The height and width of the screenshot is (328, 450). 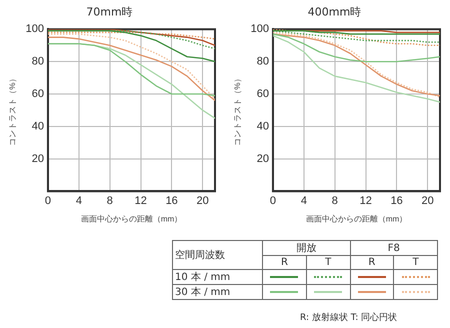 What do you see at coordinates (306, 248) in the screenshot?
I see `text: 開放` at bounding box center [306, 248].